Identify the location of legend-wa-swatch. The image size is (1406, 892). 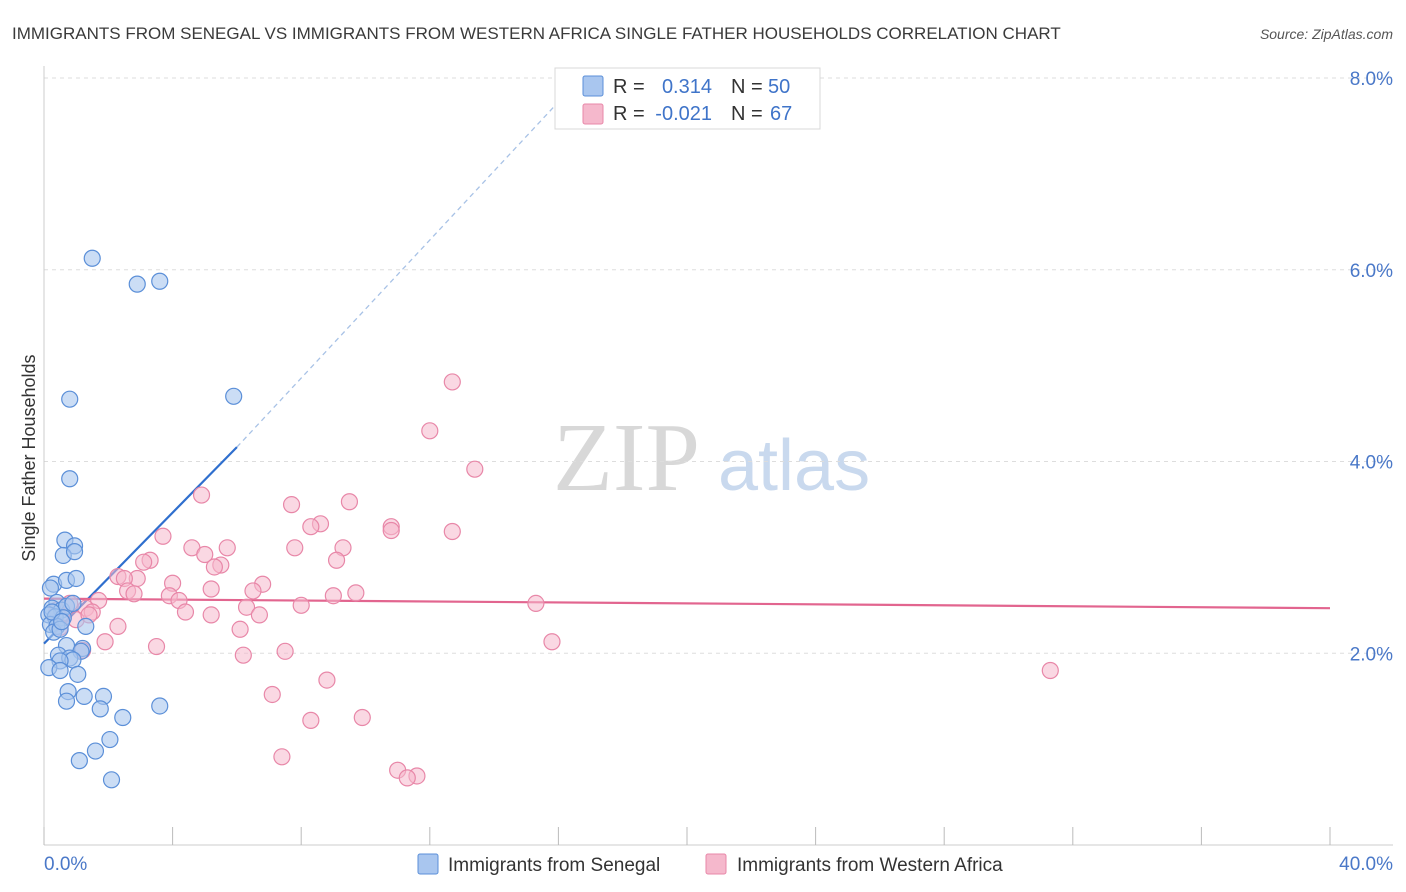
(593, 114).